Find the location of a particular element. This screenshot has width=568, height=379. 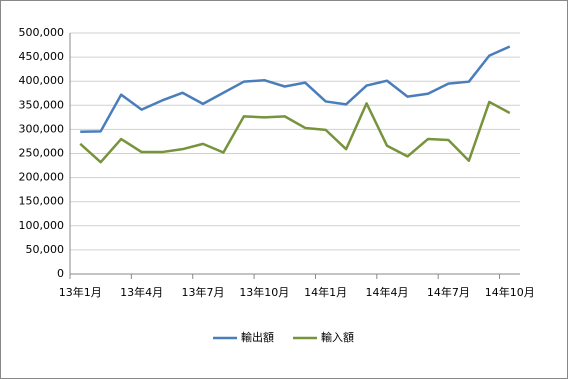

y-tick-label: 150,000 is located at coordinates (42, 201).